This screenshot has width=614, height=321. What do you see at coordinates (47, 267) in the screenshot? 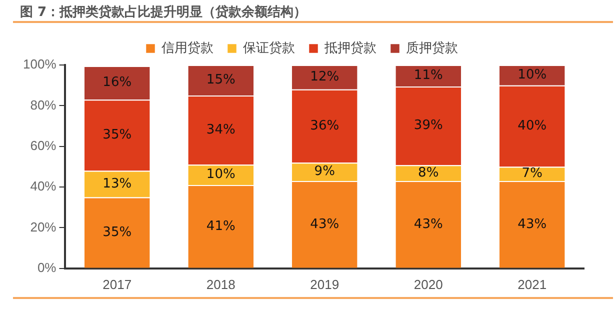
I see `y-tick-label: 0%` at bounding box center [47, 267].